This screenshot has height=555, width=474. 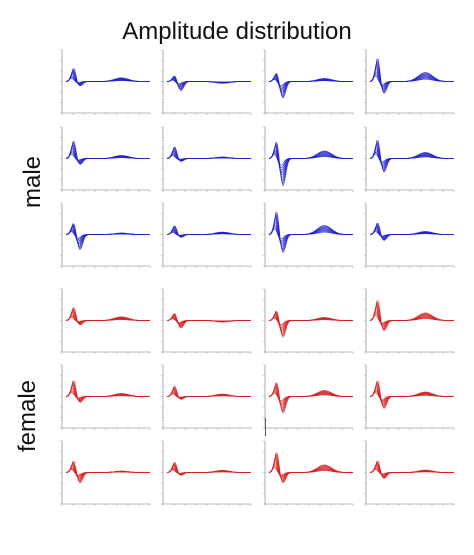 I want to click on panel-male-r1-c3, so click(x=308, y=82).